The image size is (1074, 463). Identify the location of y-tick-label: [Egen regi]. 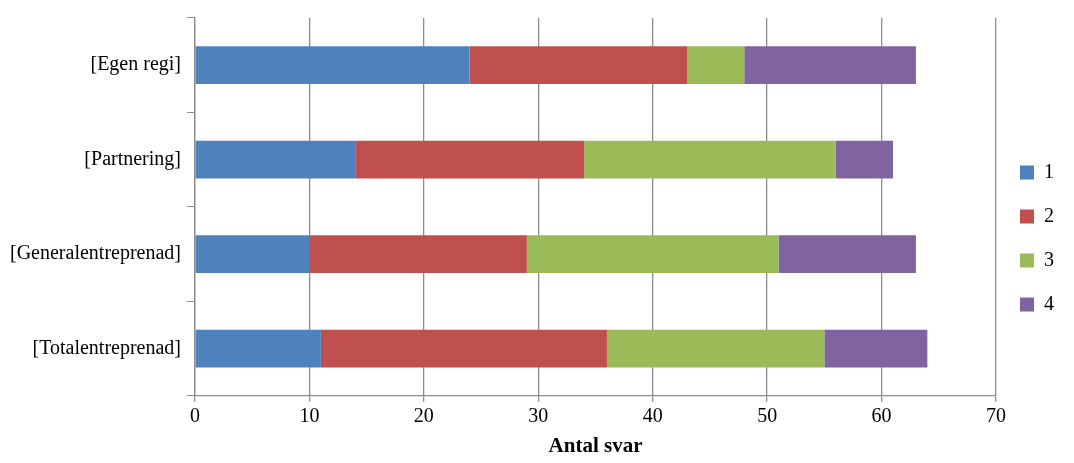
(135, 64).